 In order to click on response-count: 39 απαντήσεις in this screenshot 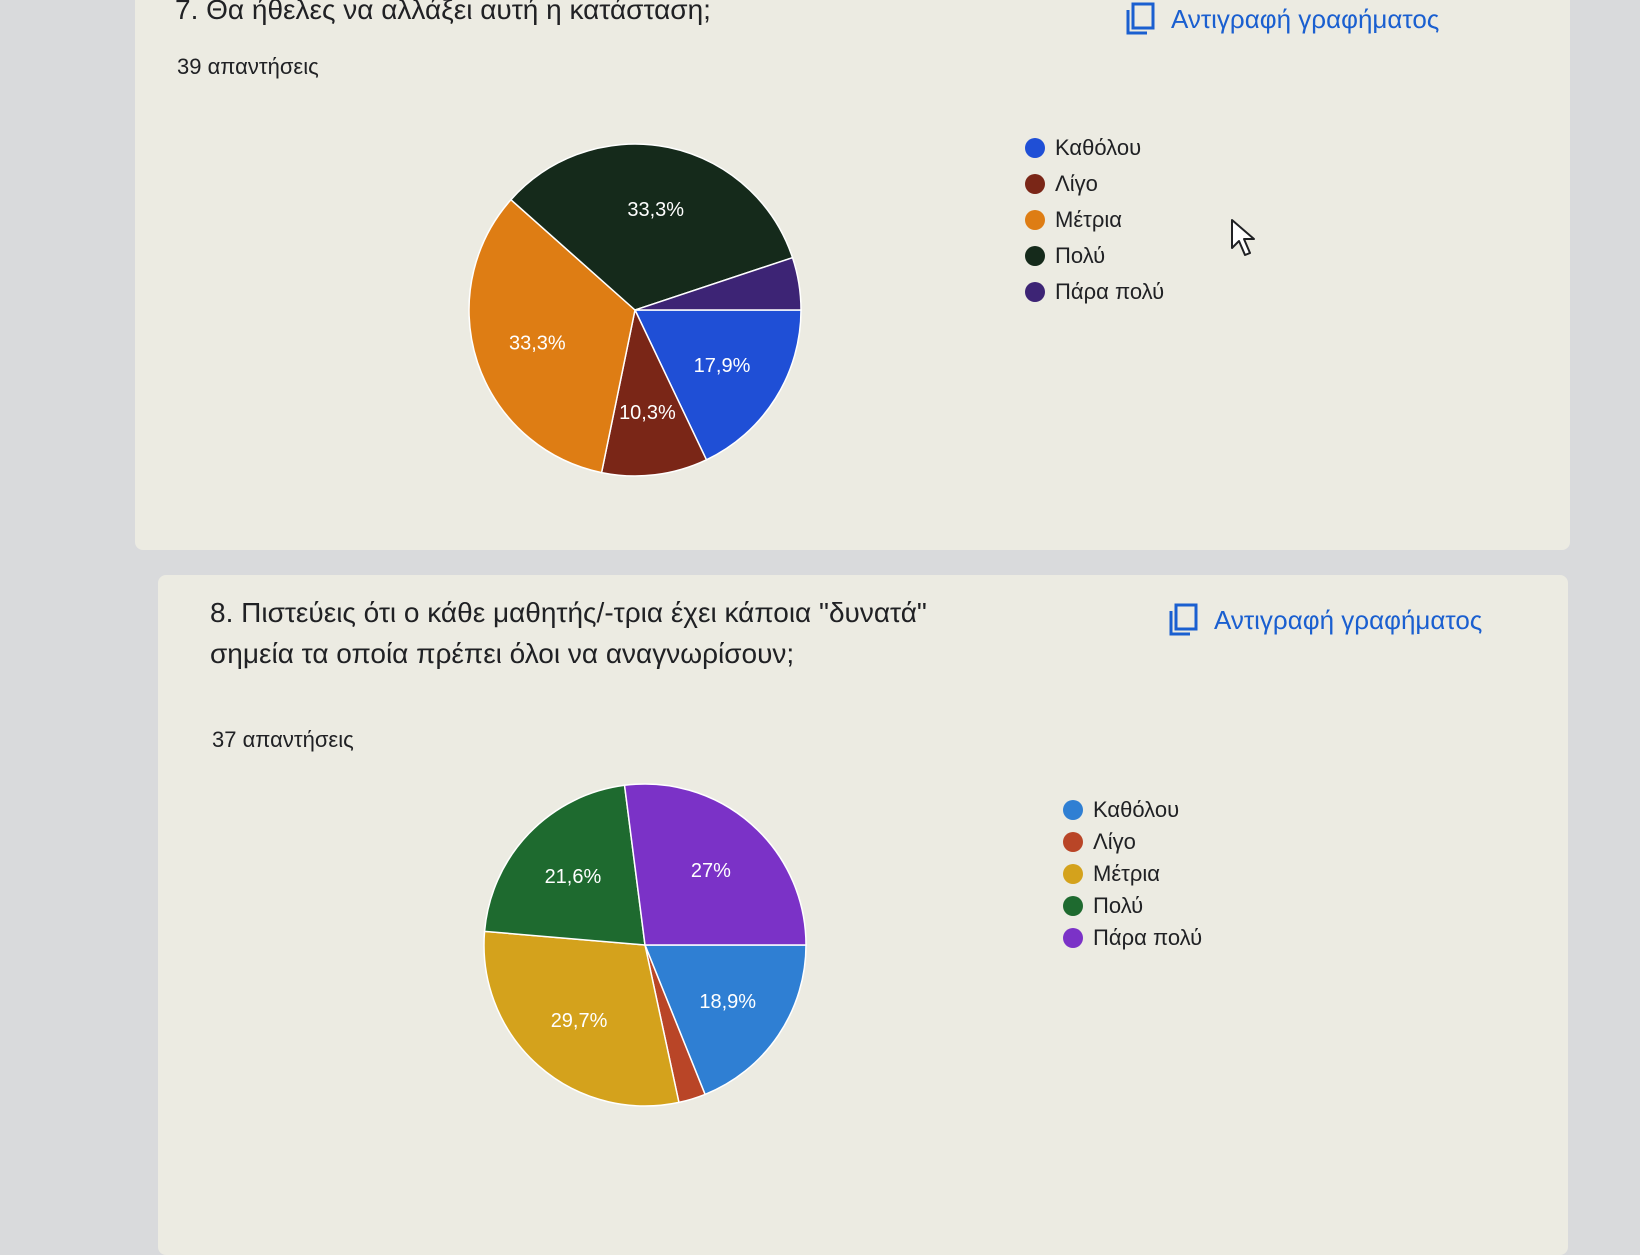, I will do `click(248, 66)`.